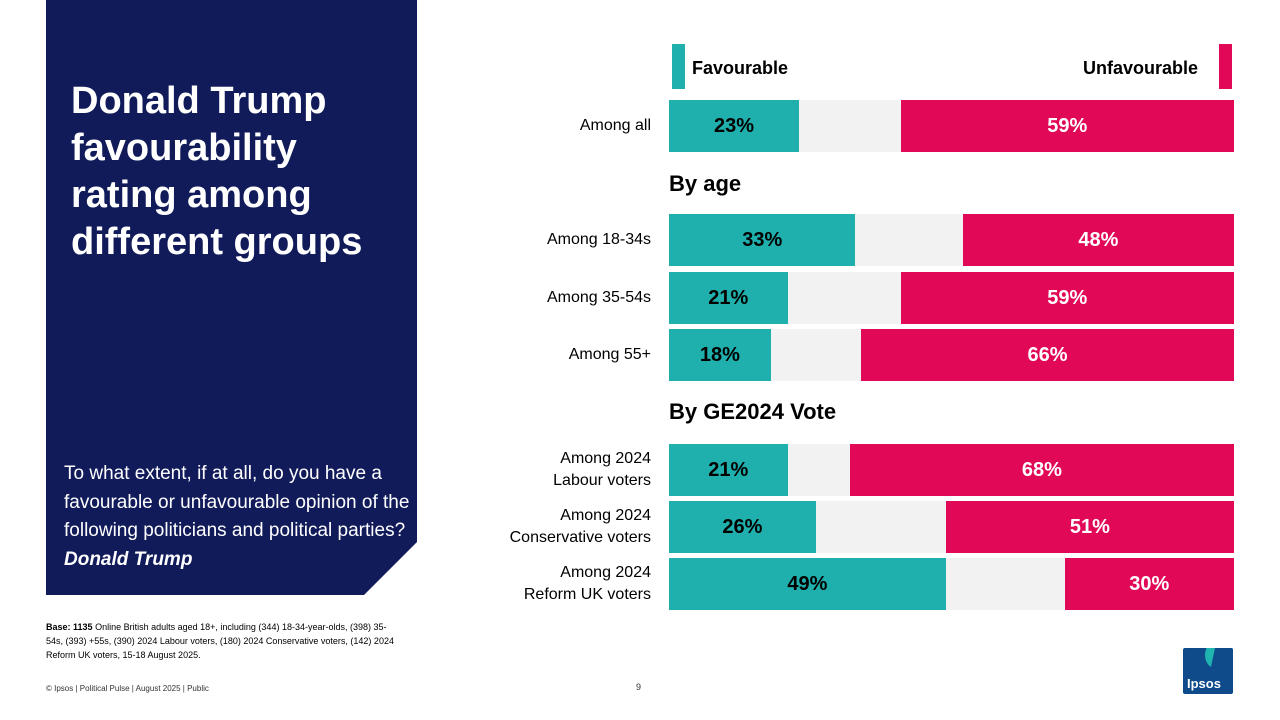 The height and width of the screenshot is (720, 1280). What do you see at coordinates (602, 469) in the screenshot?
I see `row-label: Among 2024 Labour voters` at bounding box center [602, 469].